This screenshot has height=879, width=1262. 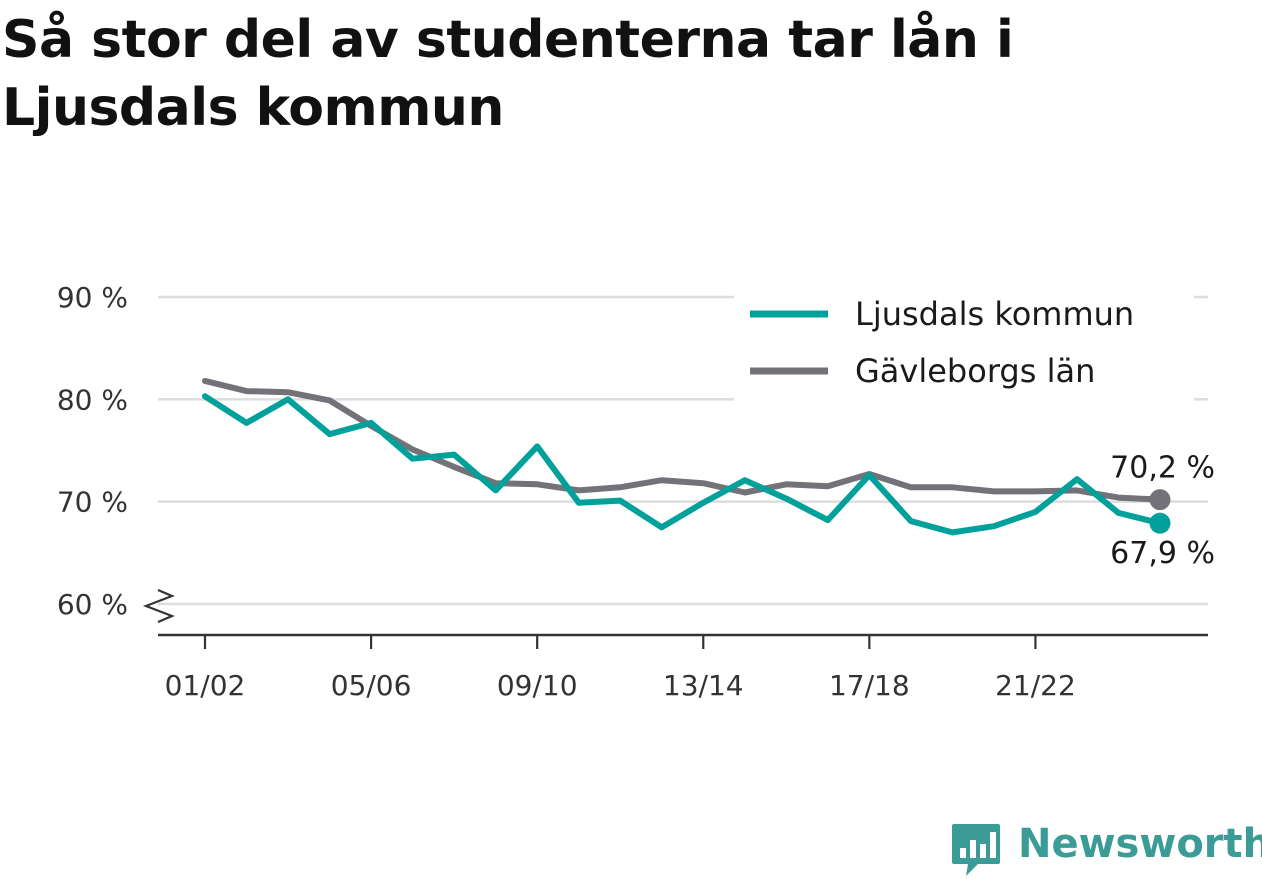 I want to click on x-tick-label: 01/02, so click(x=205, y=685).